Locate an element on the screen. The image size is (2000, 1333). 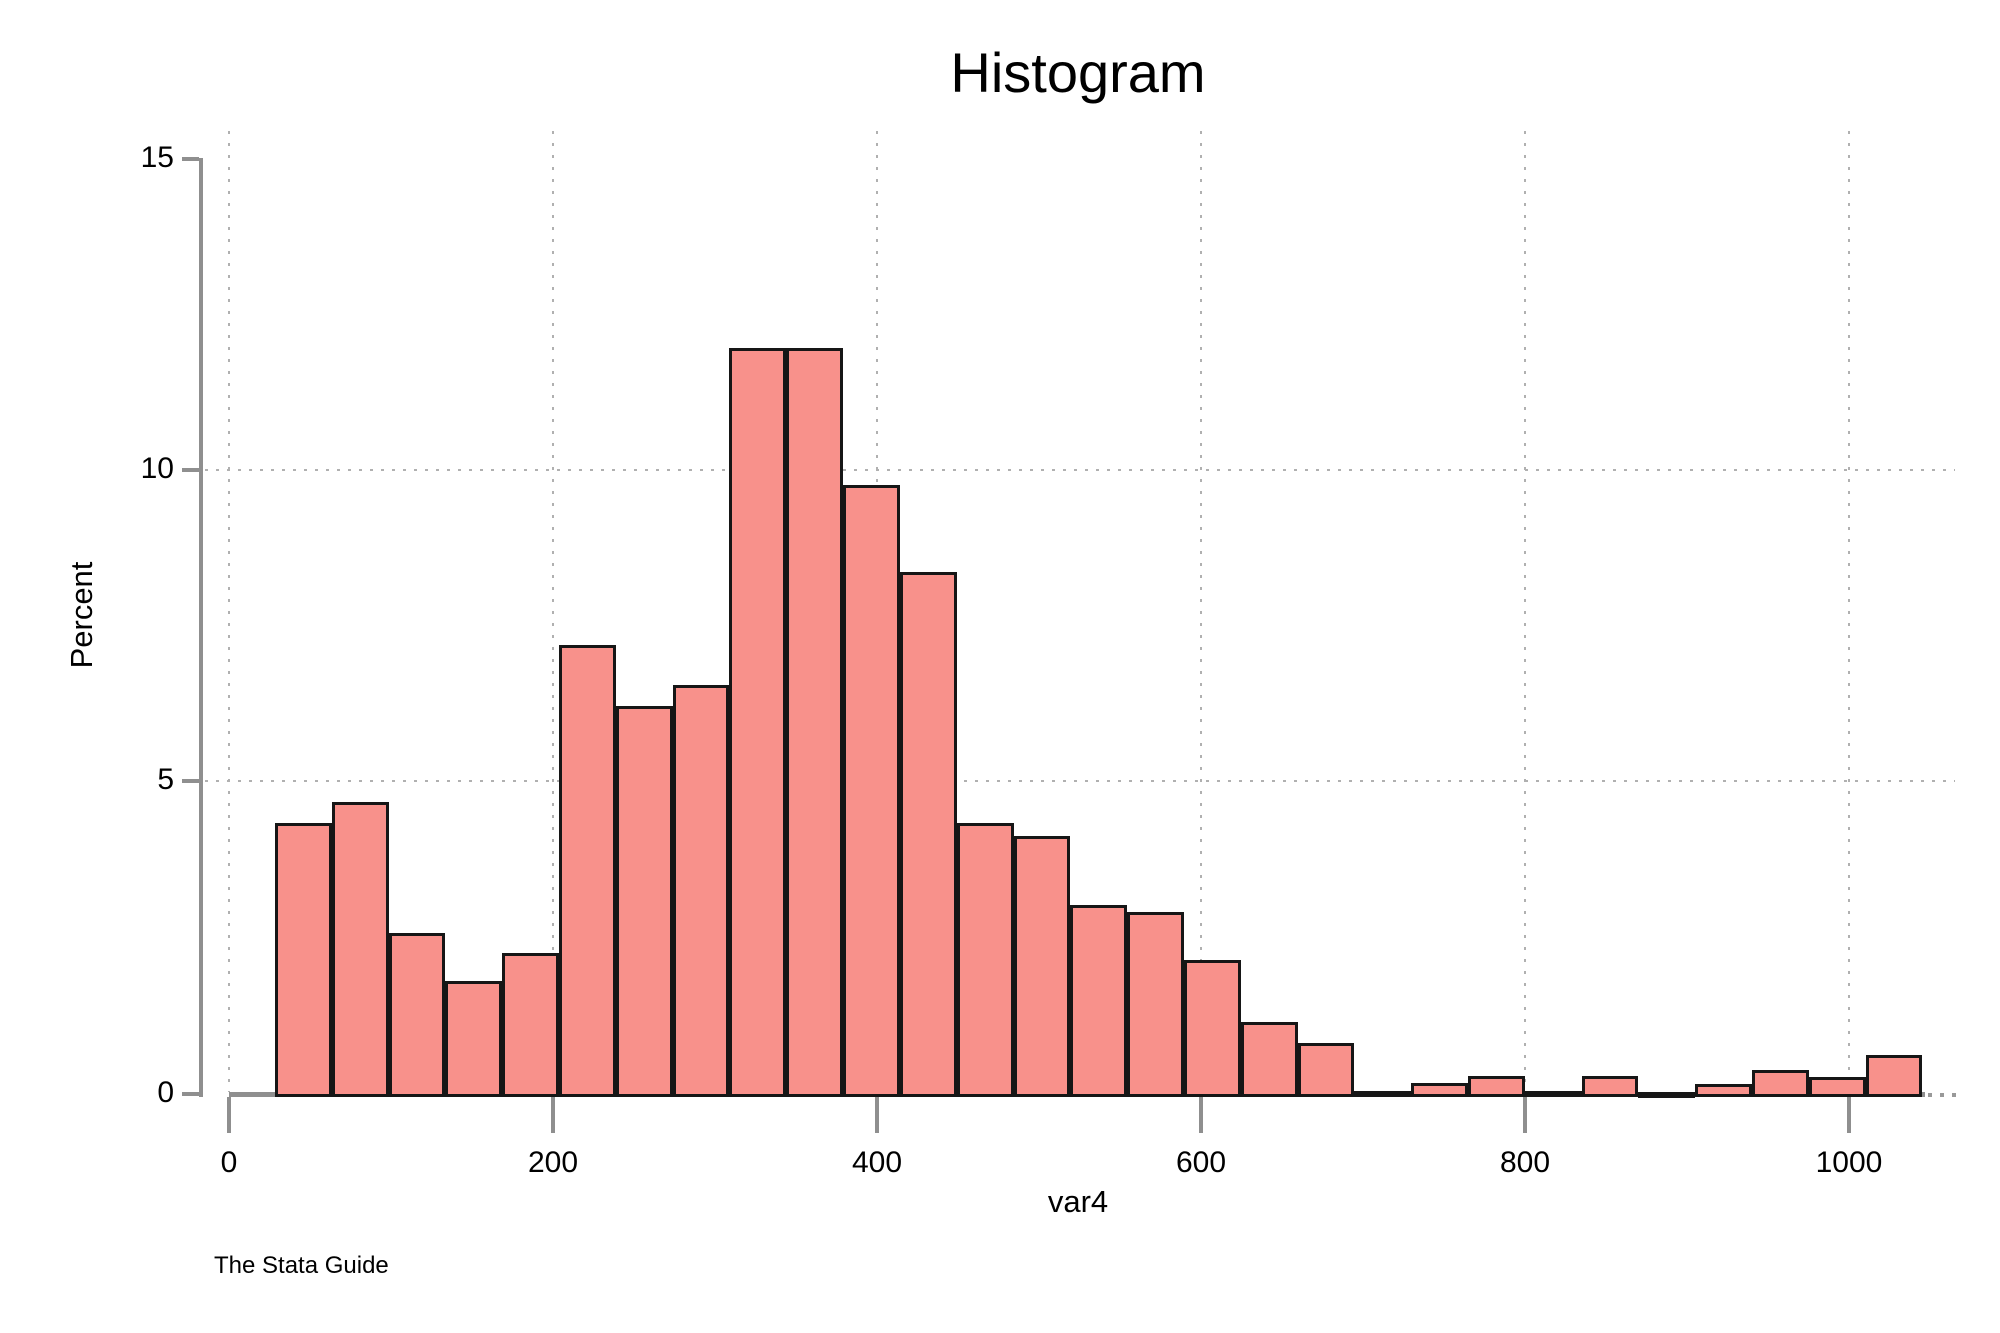
x-axis-title: var4 is located at coordinates (1078, 1201).